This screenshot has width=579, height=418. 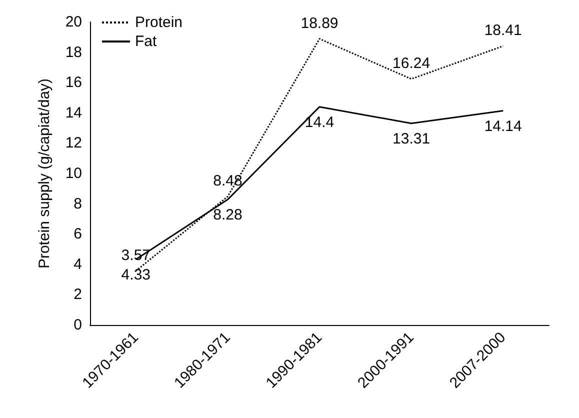 I want to click on data-label: 13.31, so click(x=411, y=139).